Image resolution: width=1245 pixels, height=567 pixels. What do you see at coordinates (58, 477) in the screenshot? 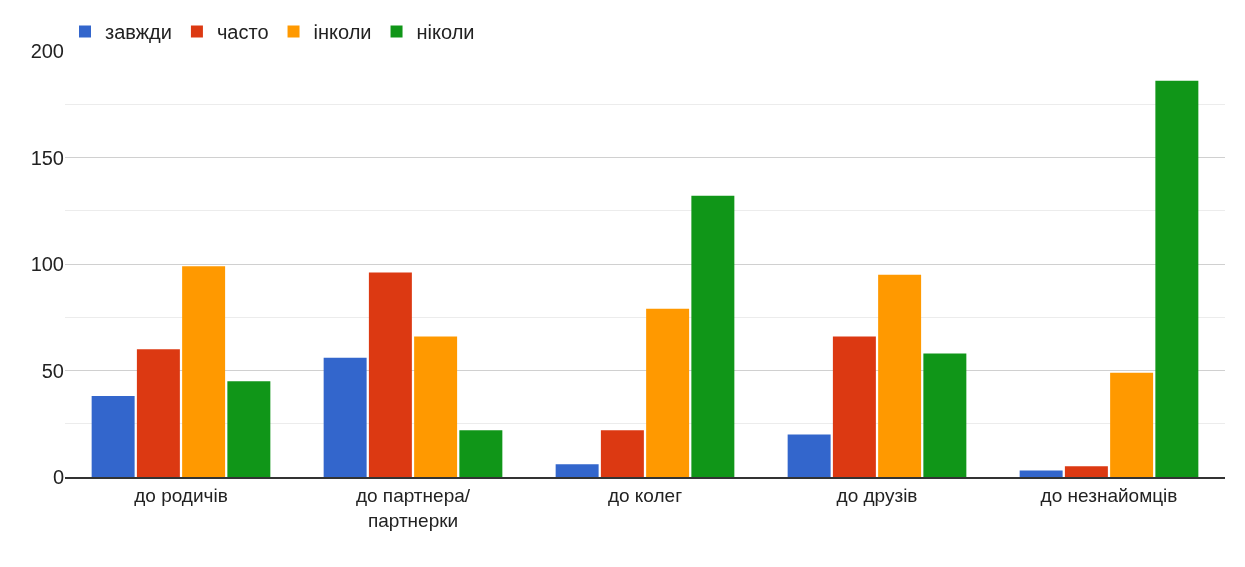
I see `y-tick-label: 0` at bounding box center [58, 477].